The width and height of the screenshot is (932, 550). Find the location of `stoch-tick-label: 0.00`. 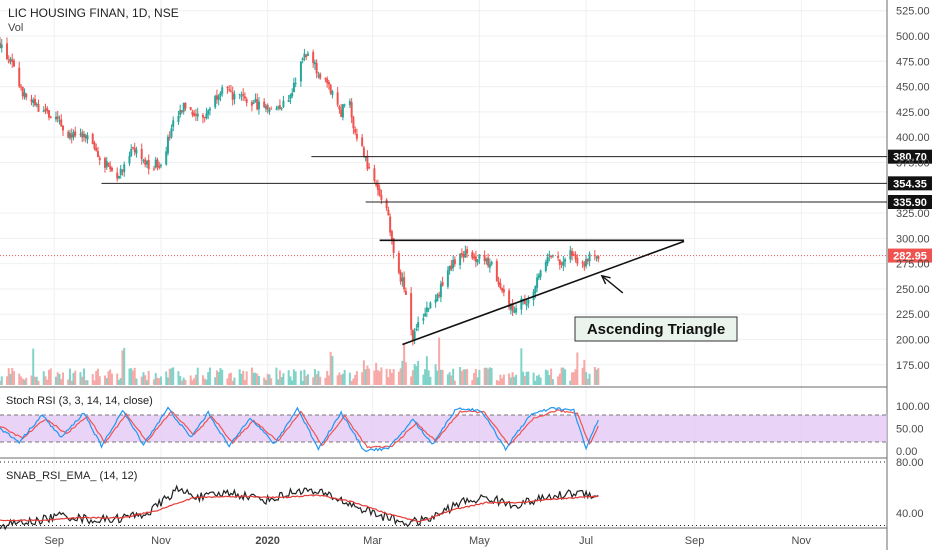

stoch-tick-label: 0.00 is located at coordinates (906, 452).